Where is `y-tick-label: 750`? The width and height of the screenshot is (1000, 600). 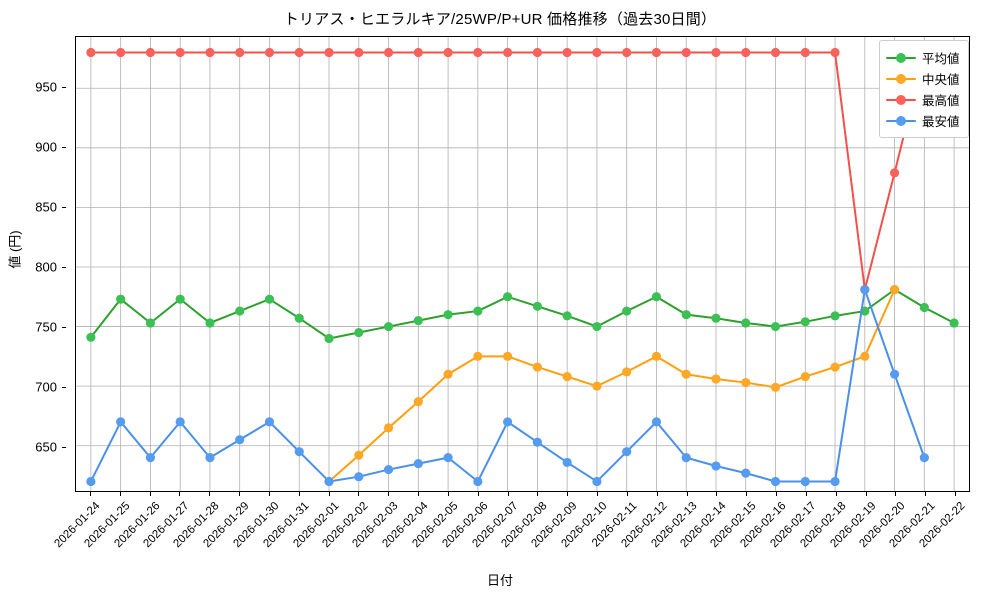
y-tick-label: 750 is located at coordinates (46, 327).